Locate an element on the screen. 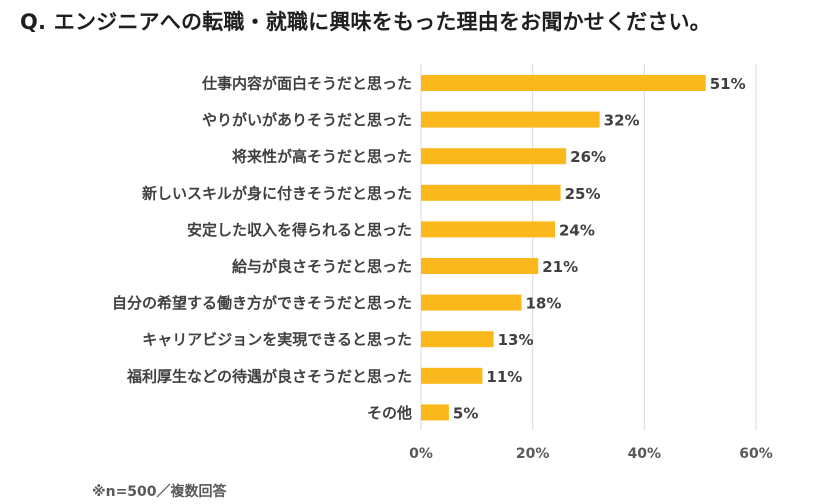  category-label: 安定した収入を得られると思った is located at coordinates (299, 230).